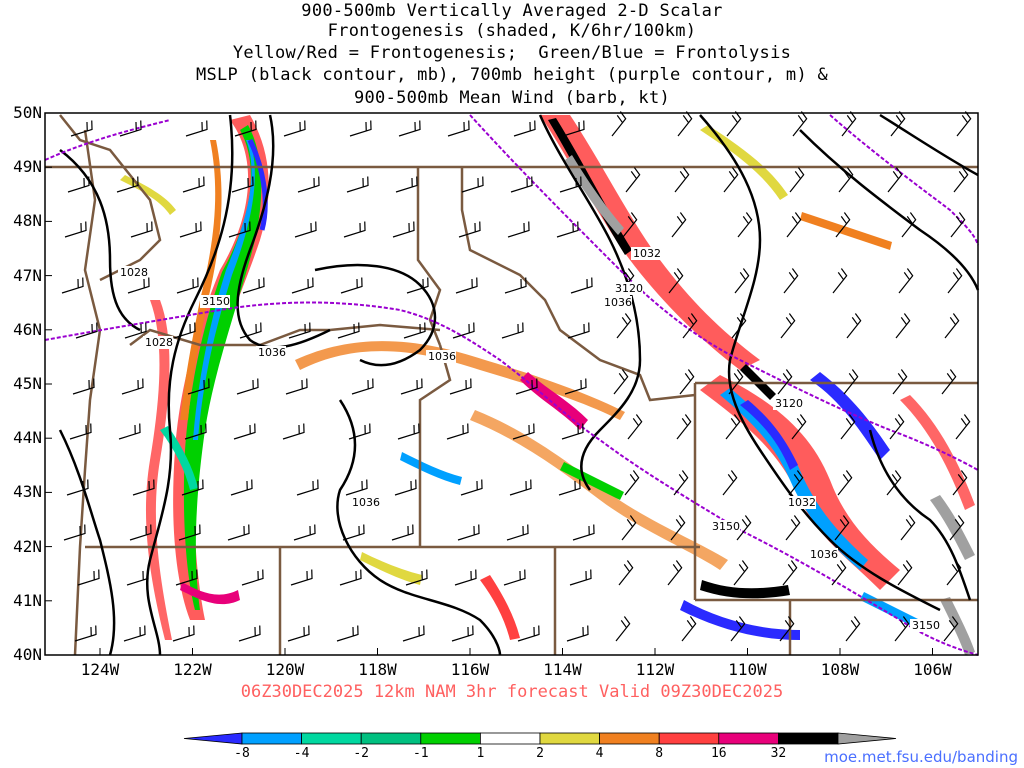 Image resolution: width=1024 pixels, height=768 pixels. Describe the element at coordinates (540, 753) in the screenshot. I see `colorbar-label: 2` at that location.